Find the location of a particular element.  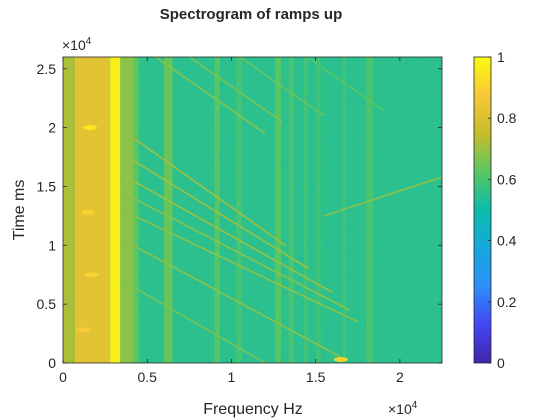

colorbar-tick-label: 0.6 is located at coordinates (507, 179).